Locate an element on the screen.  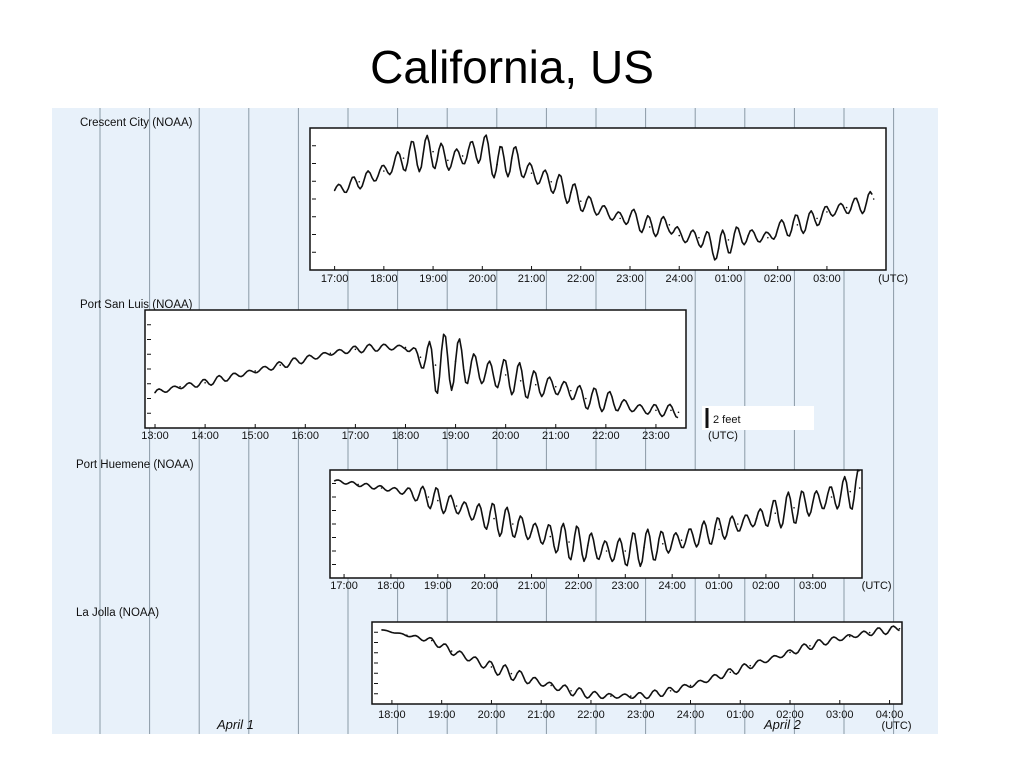
x-tick-label: 01:00 is located at coordinates (729, 279).